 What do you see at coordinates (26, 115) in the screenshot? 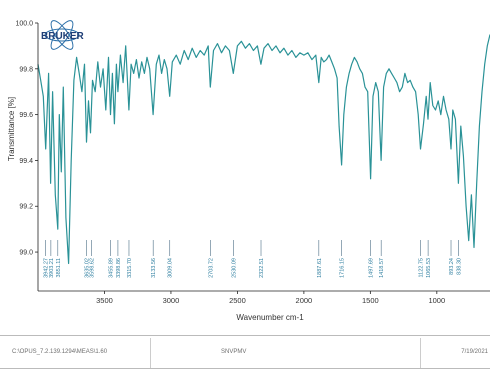
I see `y-tick-label: 99.6` at bounding box center [26, 115].